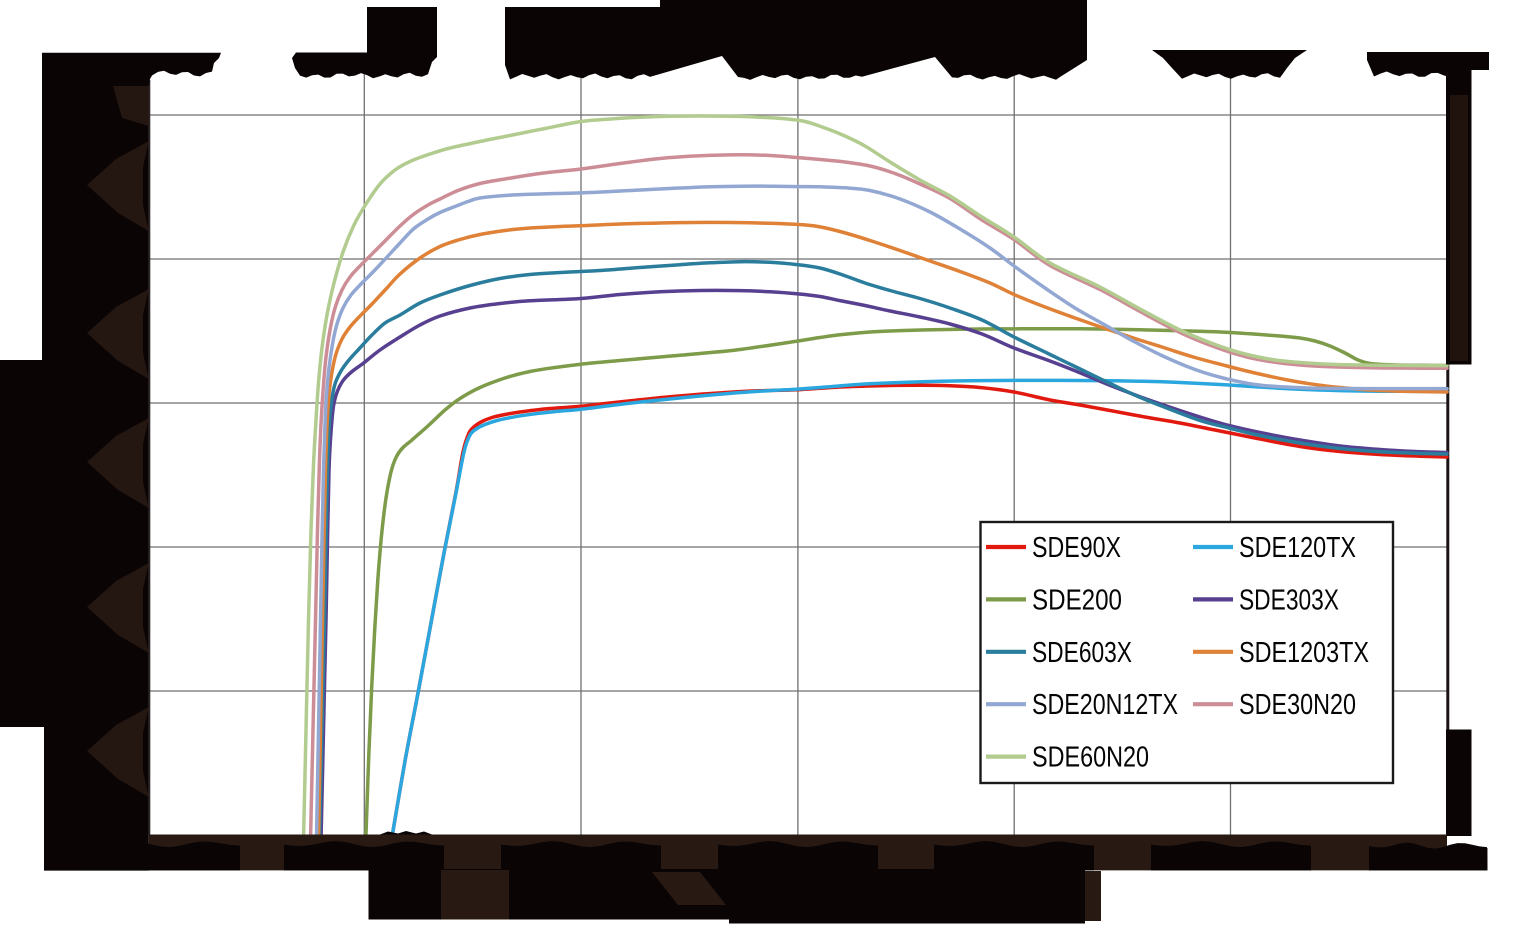  I want to click on svg-text: SDE20N12TX, so click(1105, 705).